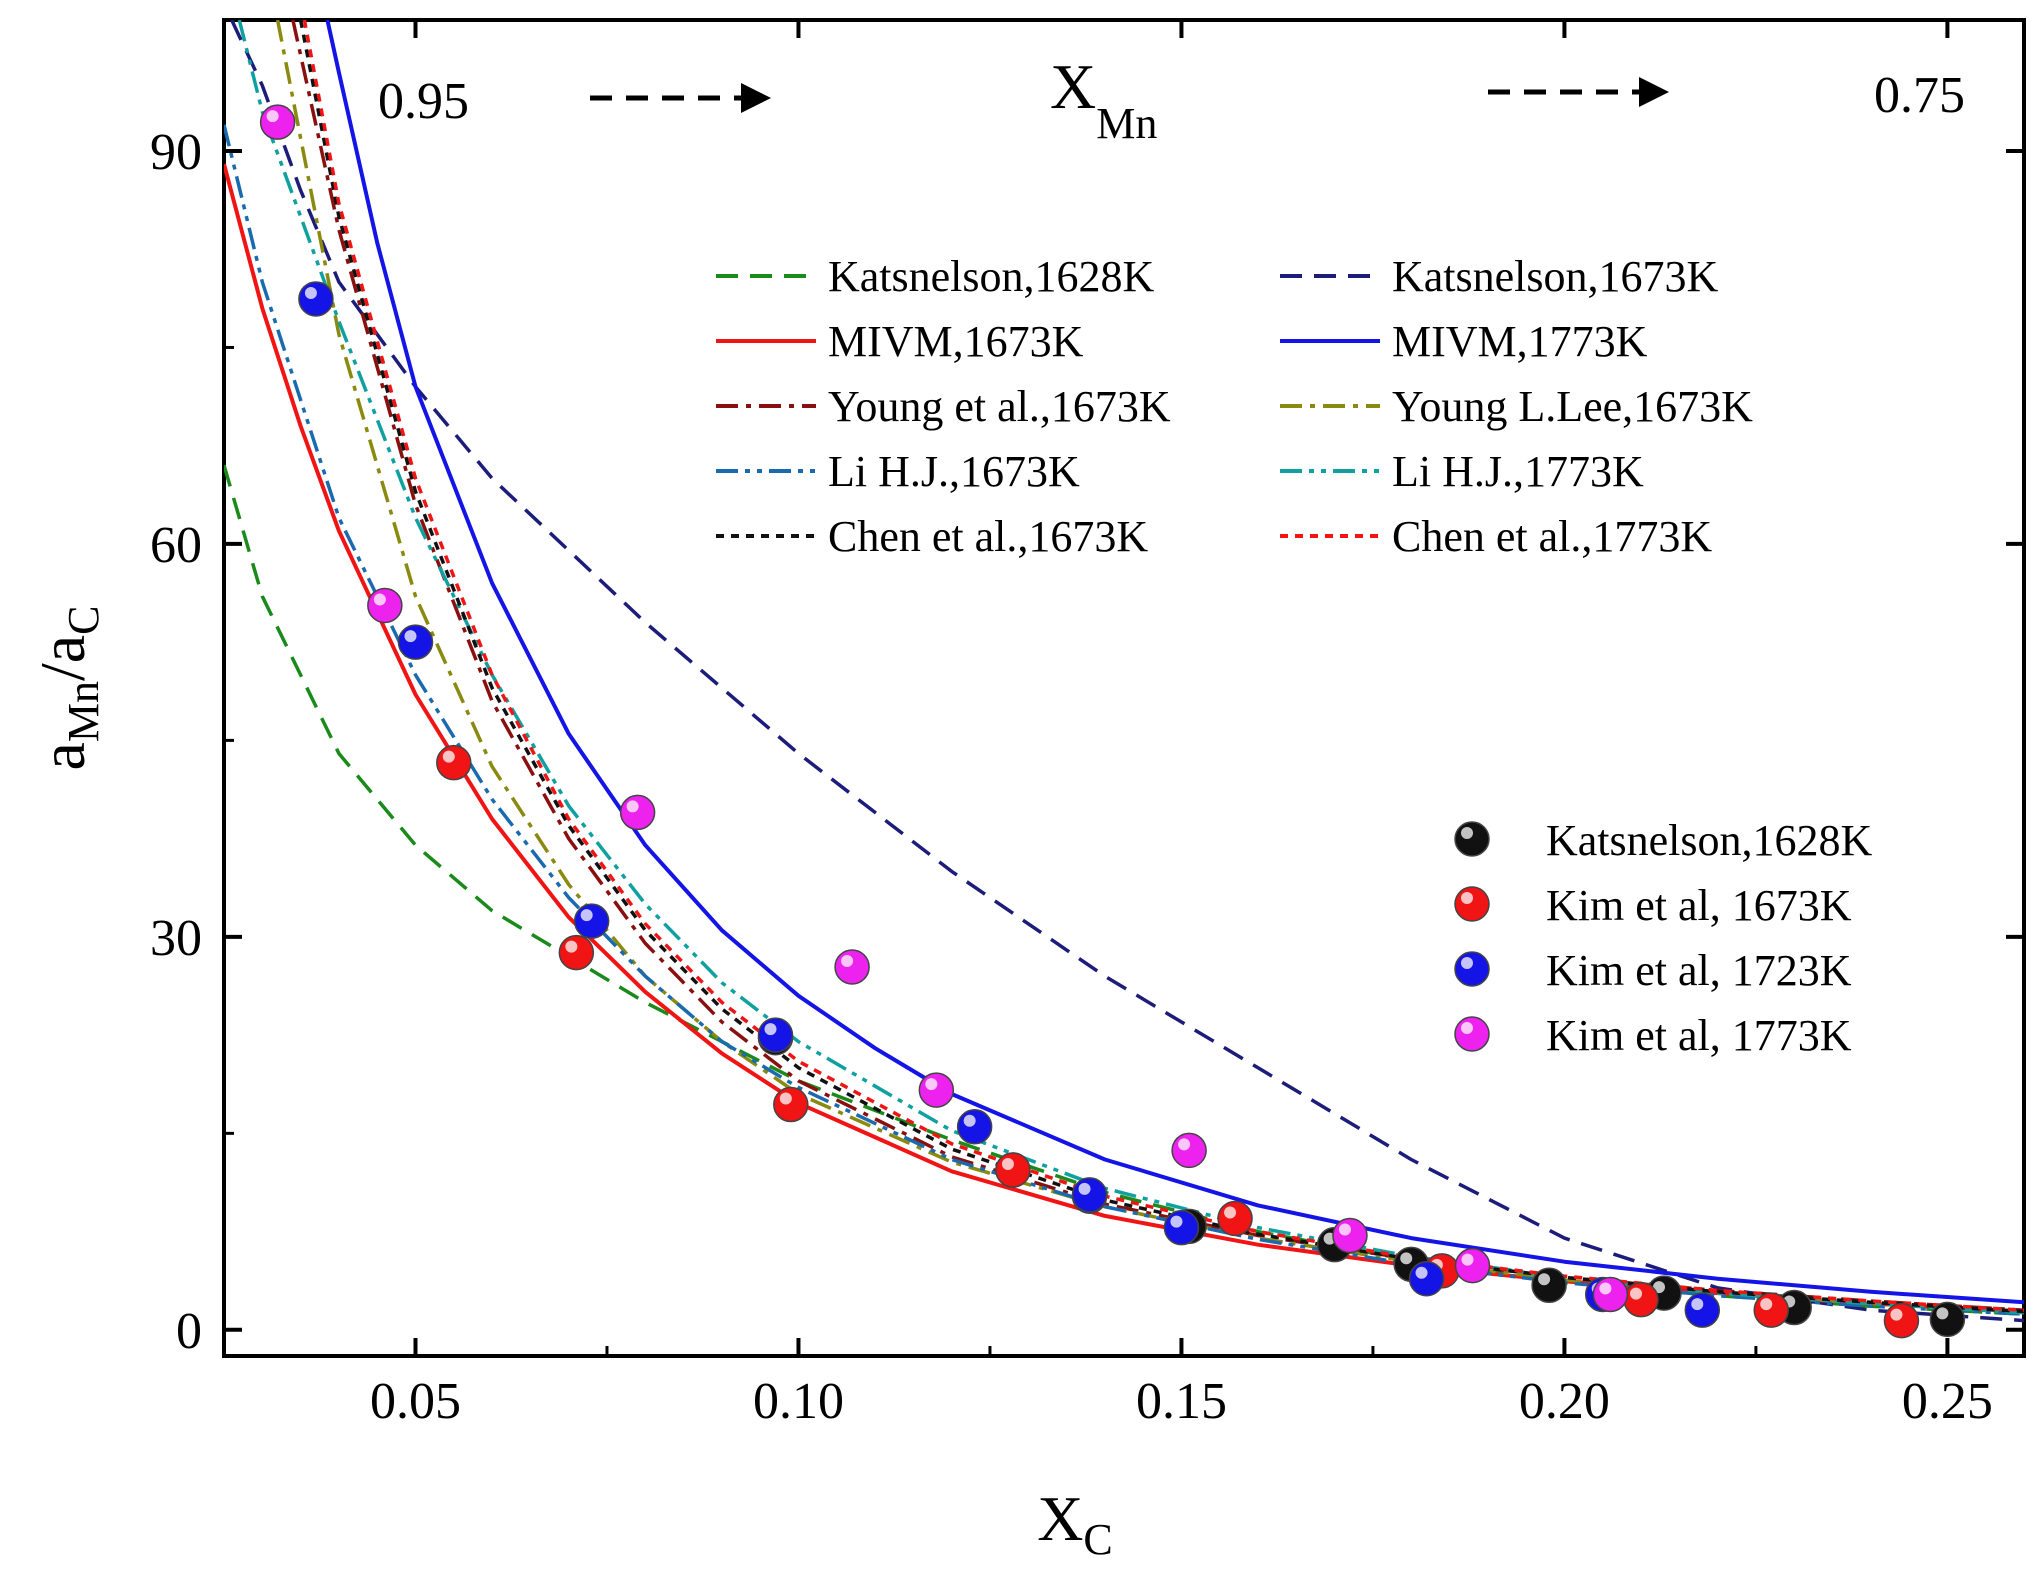  I want to click on legend-marker-item: Katsnelson,1628K, so click(1663, 840).